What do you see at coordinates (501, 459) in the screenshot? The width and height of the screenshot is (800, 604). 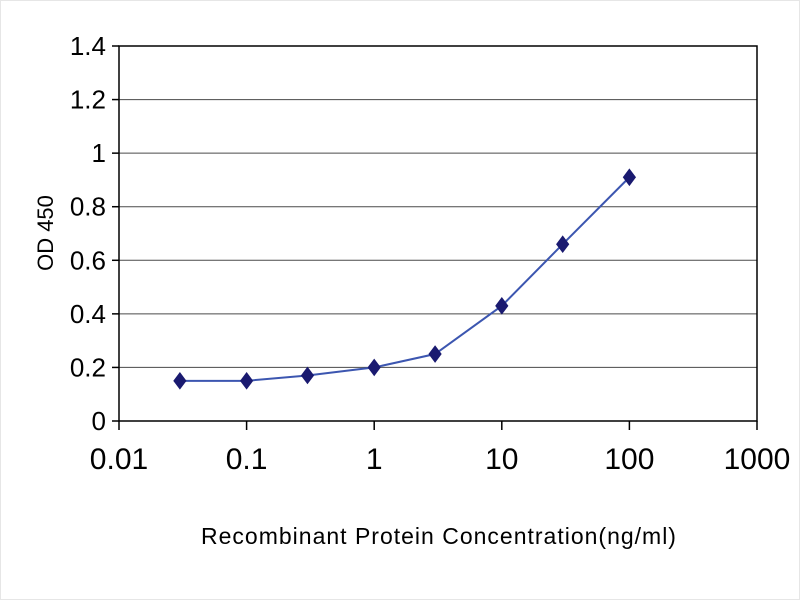 I see `x-tick-label: 10` at bounding box center [501, 459].